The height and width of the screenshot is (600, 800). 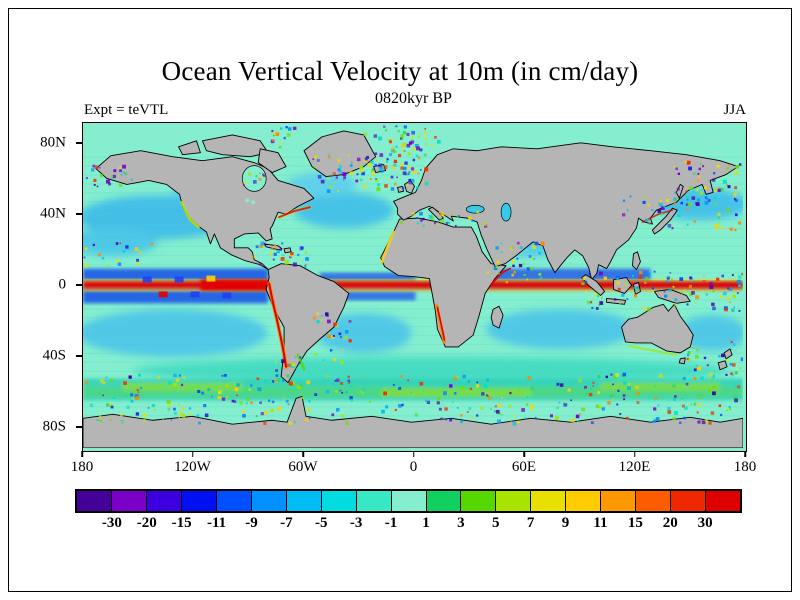 I want to click on colorbar-level-label: 1, so click(x=426, y=523).